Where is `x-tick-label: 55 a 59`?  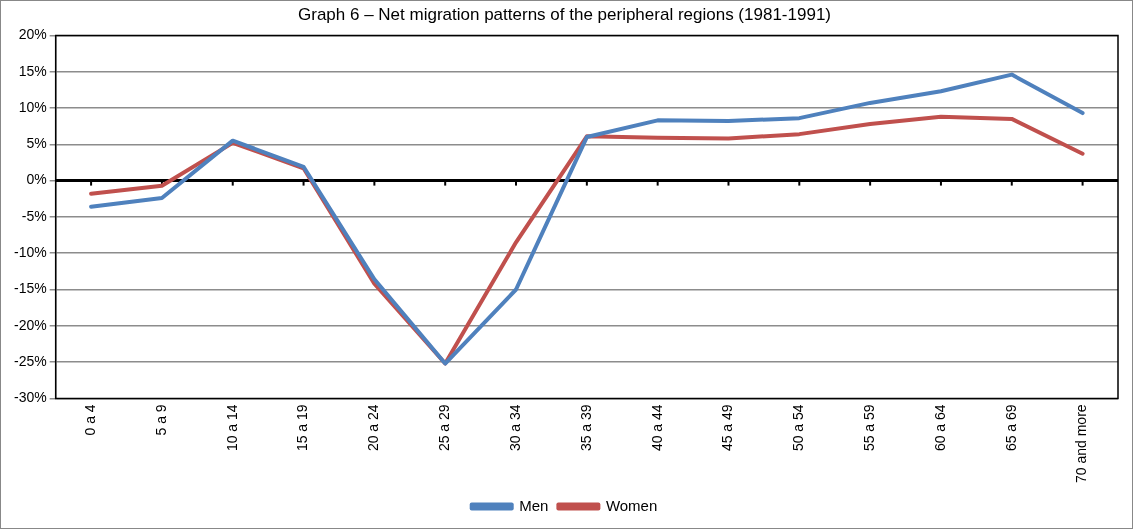 x-tick-label: 55 a 59 is located at coordinates (868, 428).